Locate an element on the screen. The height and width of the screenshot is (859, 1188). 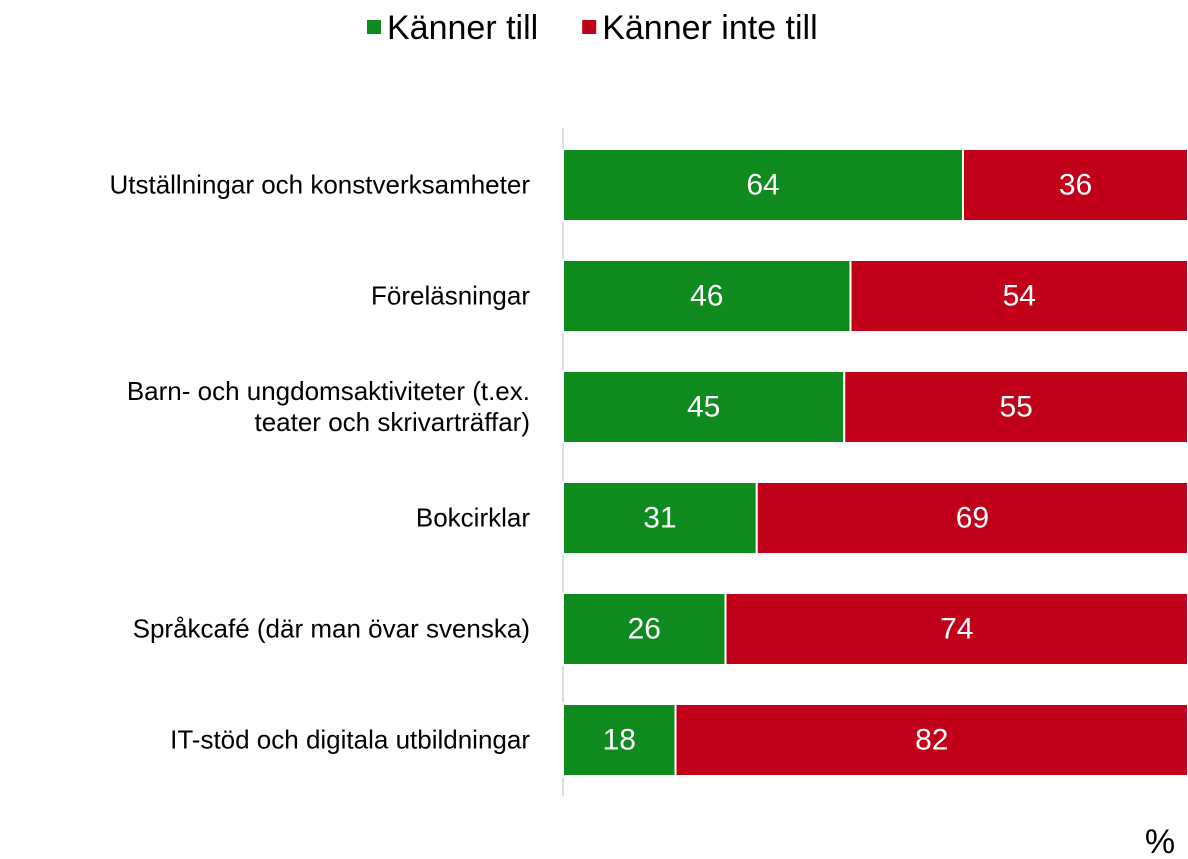
value-label: 54 is located at coordinates (1019, 296).